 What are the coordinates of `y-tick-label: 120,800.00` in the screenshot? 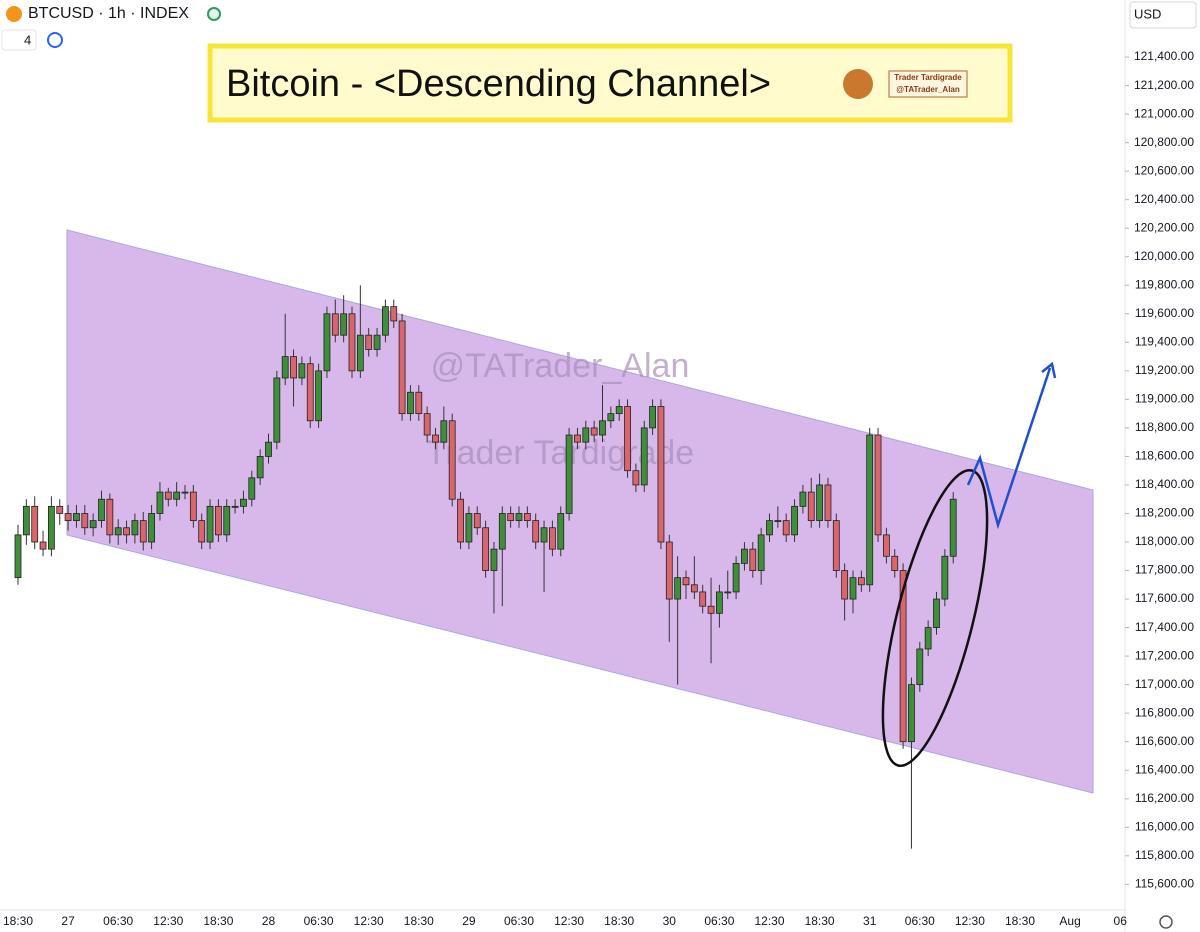 It's located at (1164, 142).